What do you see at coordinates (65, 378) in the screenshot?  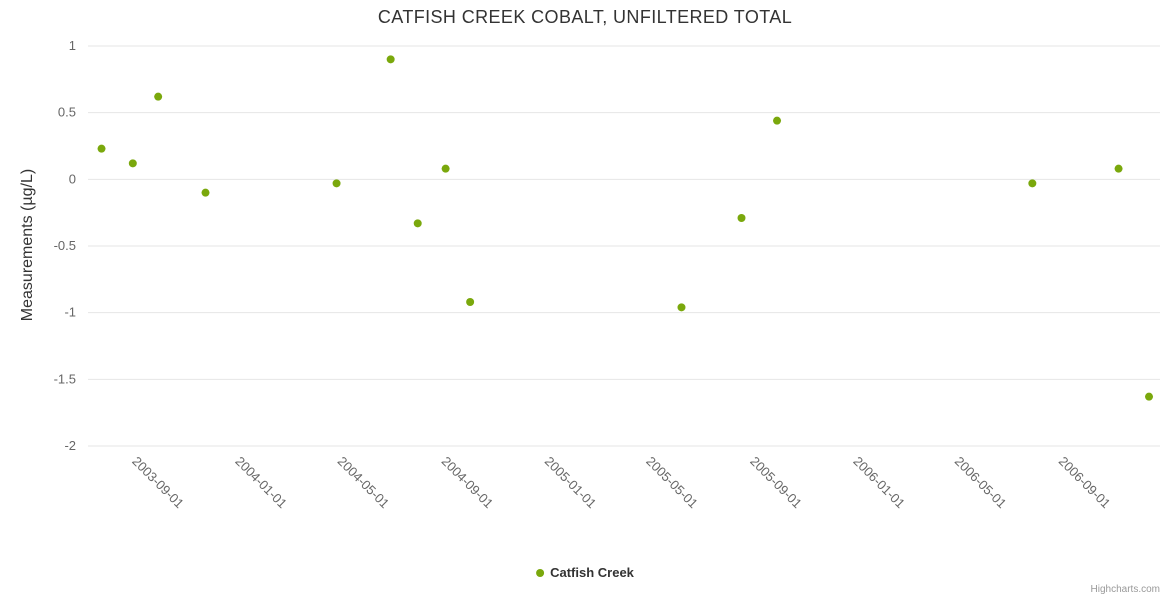 I see `y-axis-tick-label: -1.5` at bounding box center [65, 378].